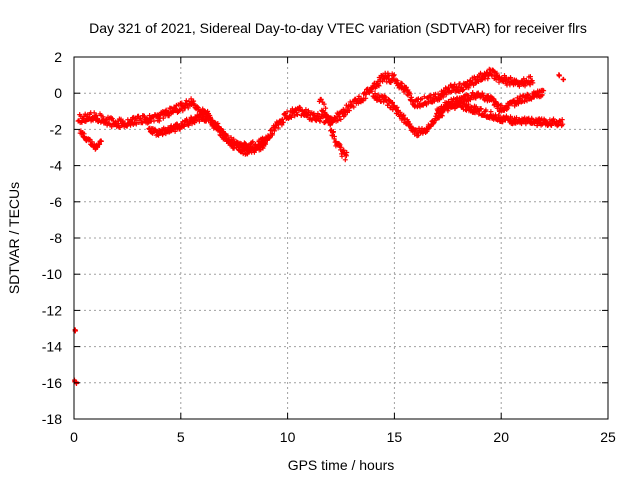 Image resolution: width=640 pixels, height=480 pixels. Describe the element at coordinates (52, 347) in the screenshot. I see `y-tick-label: -14` at that location.